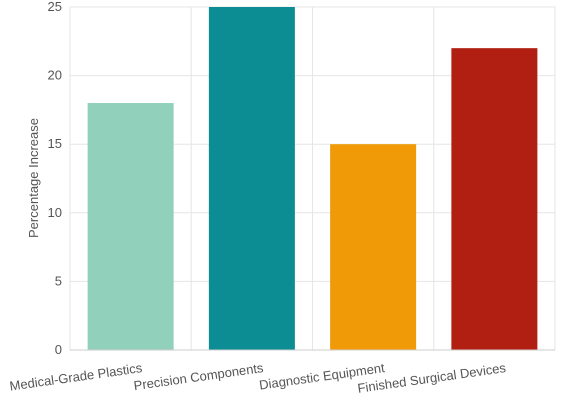  What do you see at coordinates (55, 75) in the screenshot?
I see `y-tick-label: 20` at bounding box center [55, 75].